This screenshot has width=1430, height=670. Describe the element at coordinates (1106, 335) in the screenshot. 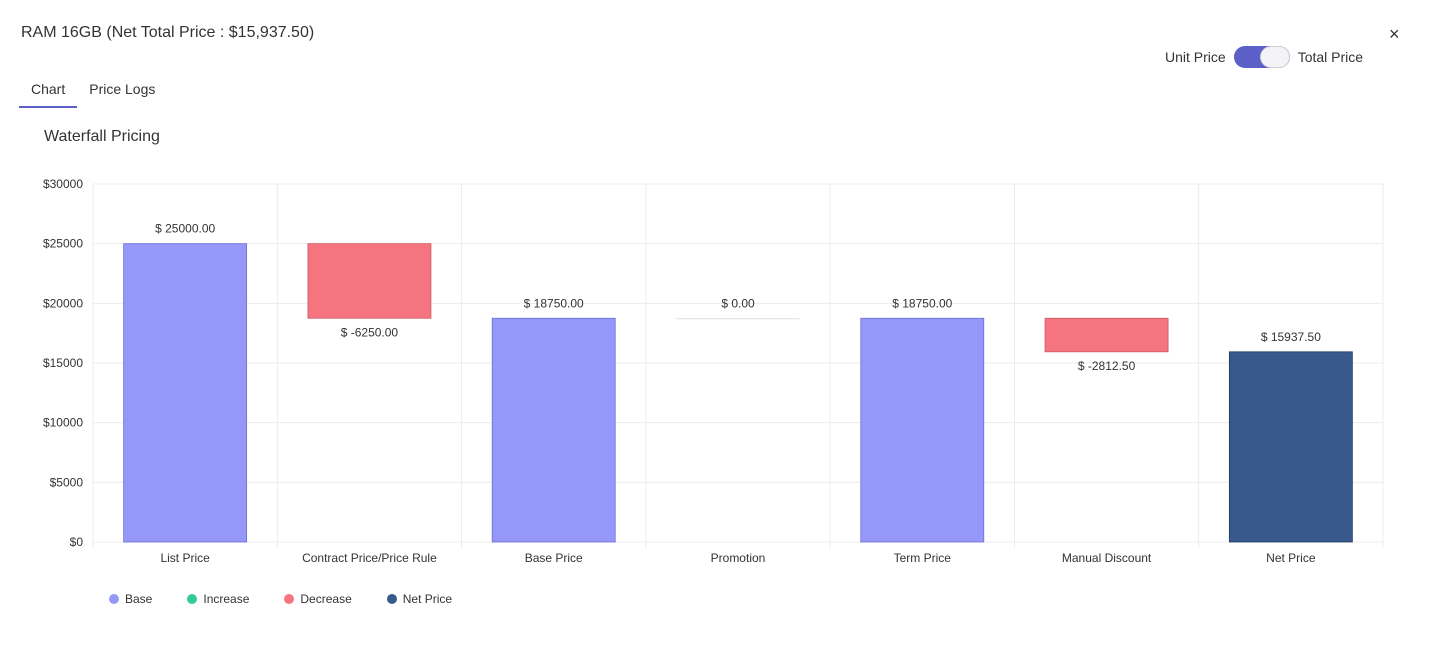

I see `bar-manual-discount` at that location.